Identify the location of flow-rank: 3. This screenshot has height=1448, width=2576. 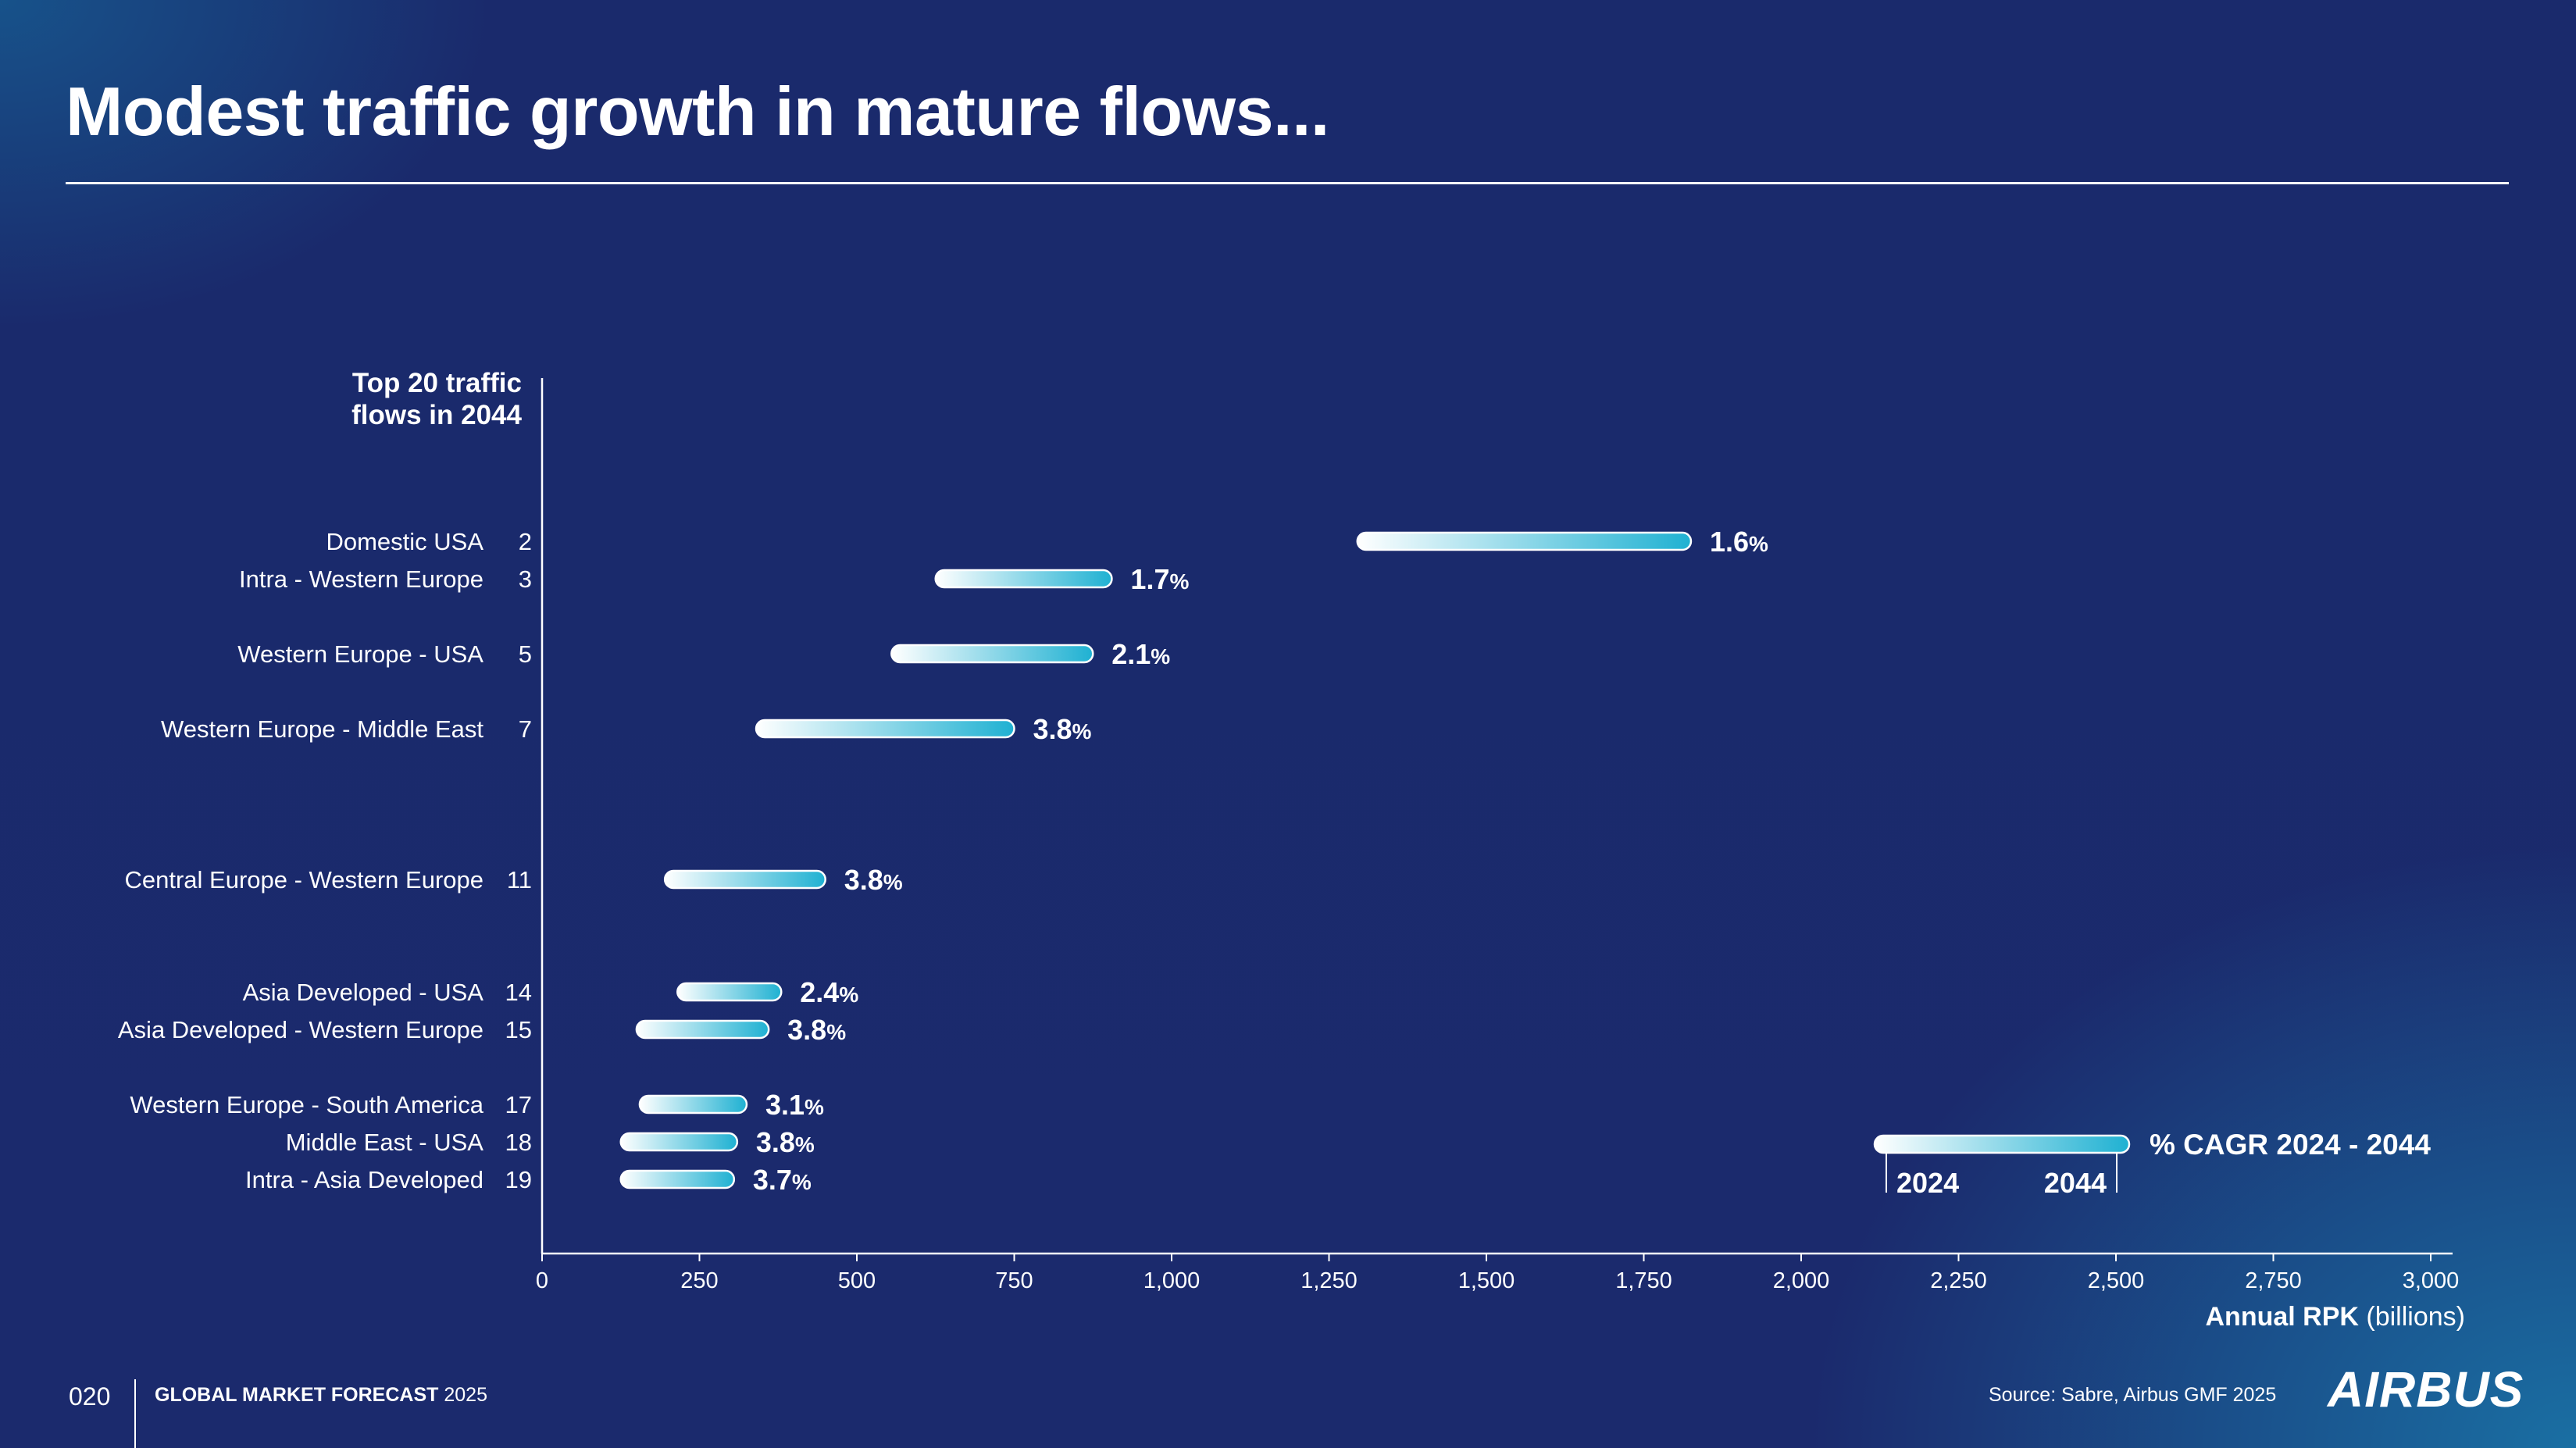
(525, 579).